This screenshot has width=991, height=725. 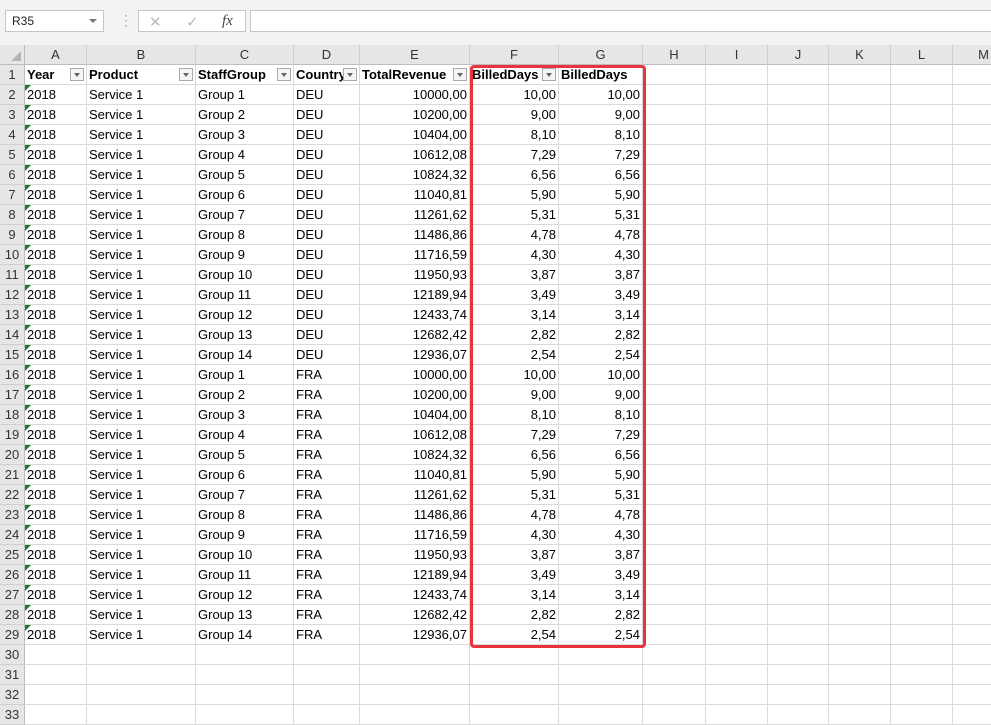 I want to click on table-cell: 11486,86, so click(x=415, y=515).